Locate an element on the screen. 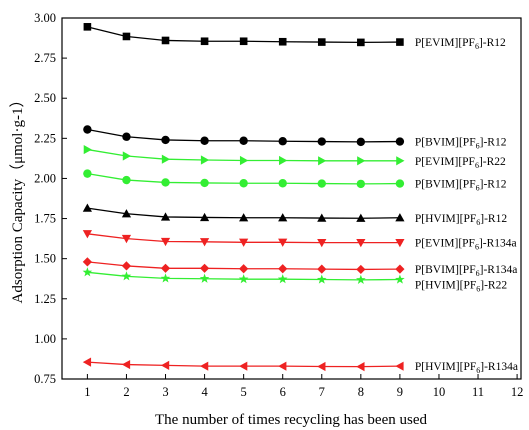 The width and height of the screenshot is (529, 430). y-axis-ticks: 0.75 1.00 1.25 1.50 1.75 2.00 2.25 2.50 2.75 3.00 is located at coordinates (50, 198).